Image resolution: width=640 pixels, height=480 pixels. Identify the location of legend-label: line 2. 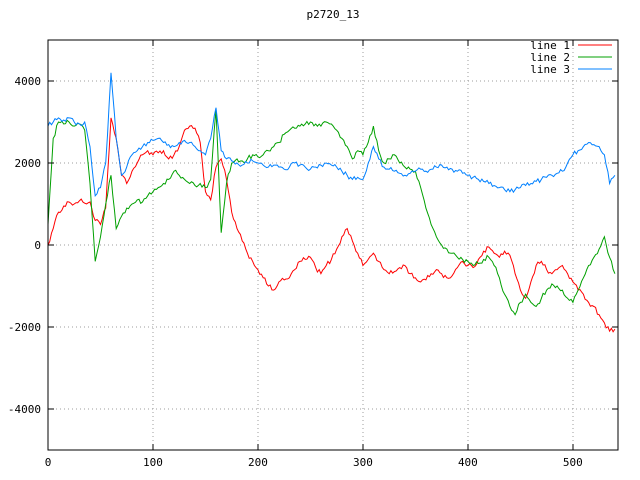
(550, 57).